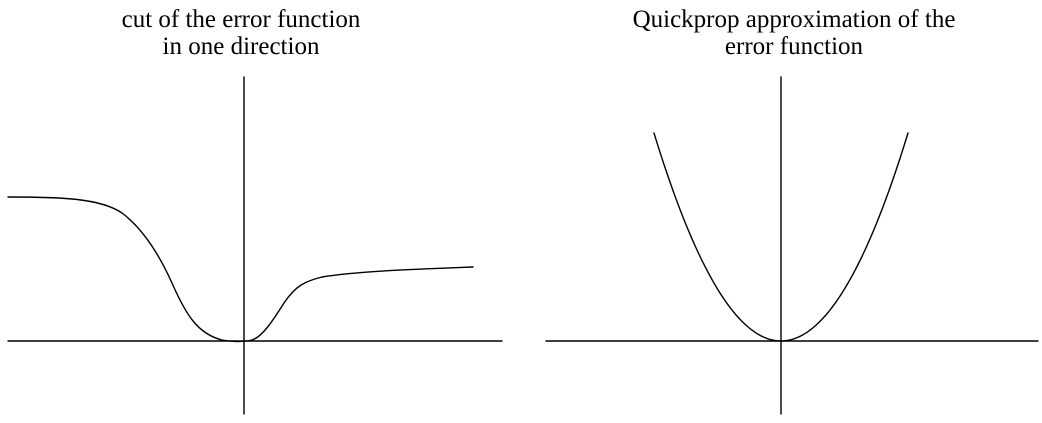 The image size is (1042, 423). I want to click on quickprop-parabola, so click(781, 237).